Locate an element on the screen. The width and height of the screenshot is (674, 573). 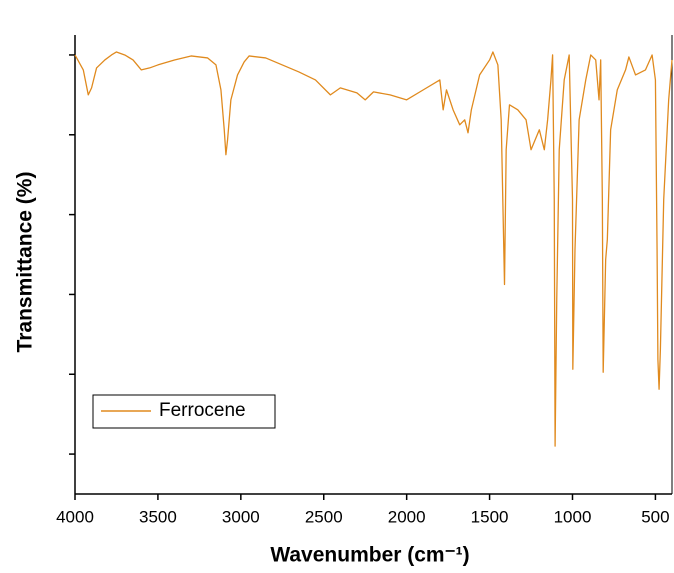
x-tick-label: 4000 is located at coordinates (75, 516).